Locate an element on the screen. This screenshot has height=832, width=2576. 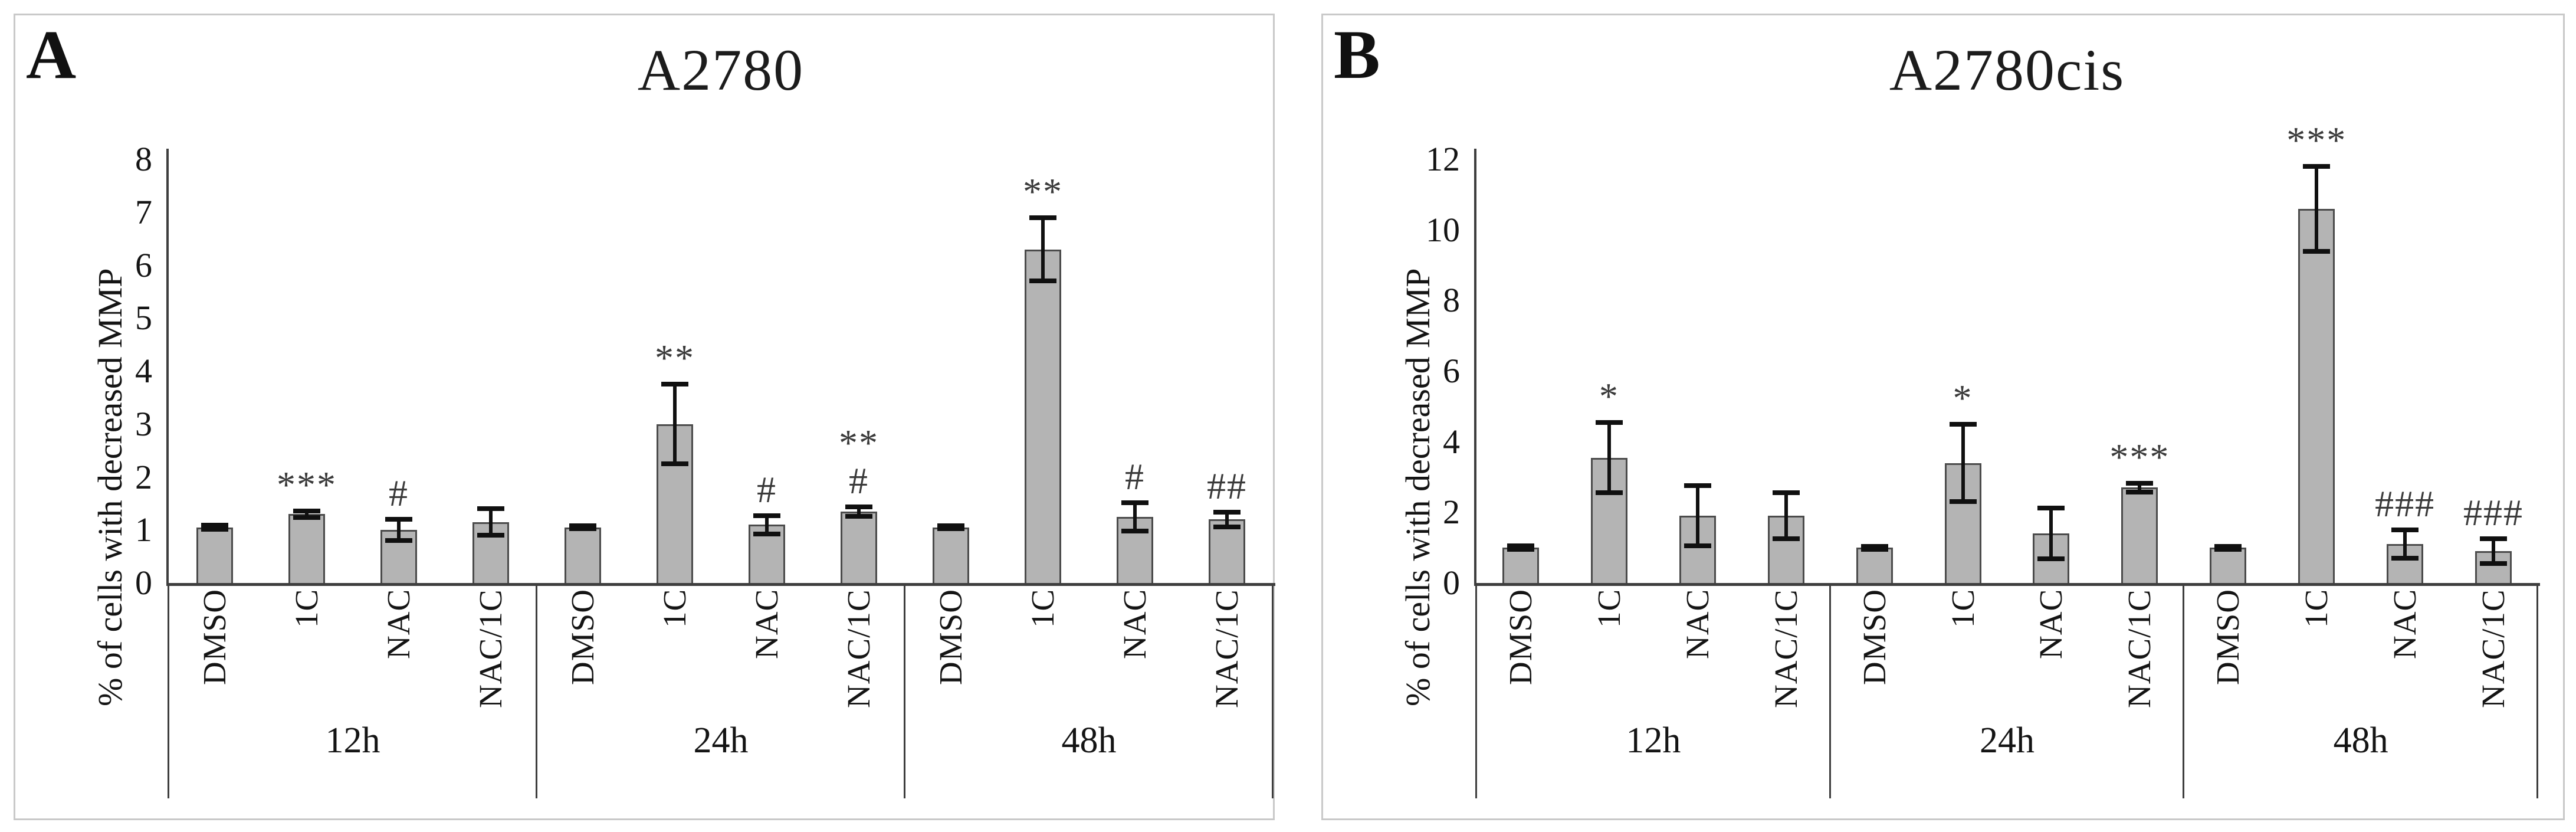
panel-letter-B: B is located at coordinates (1357, 54).